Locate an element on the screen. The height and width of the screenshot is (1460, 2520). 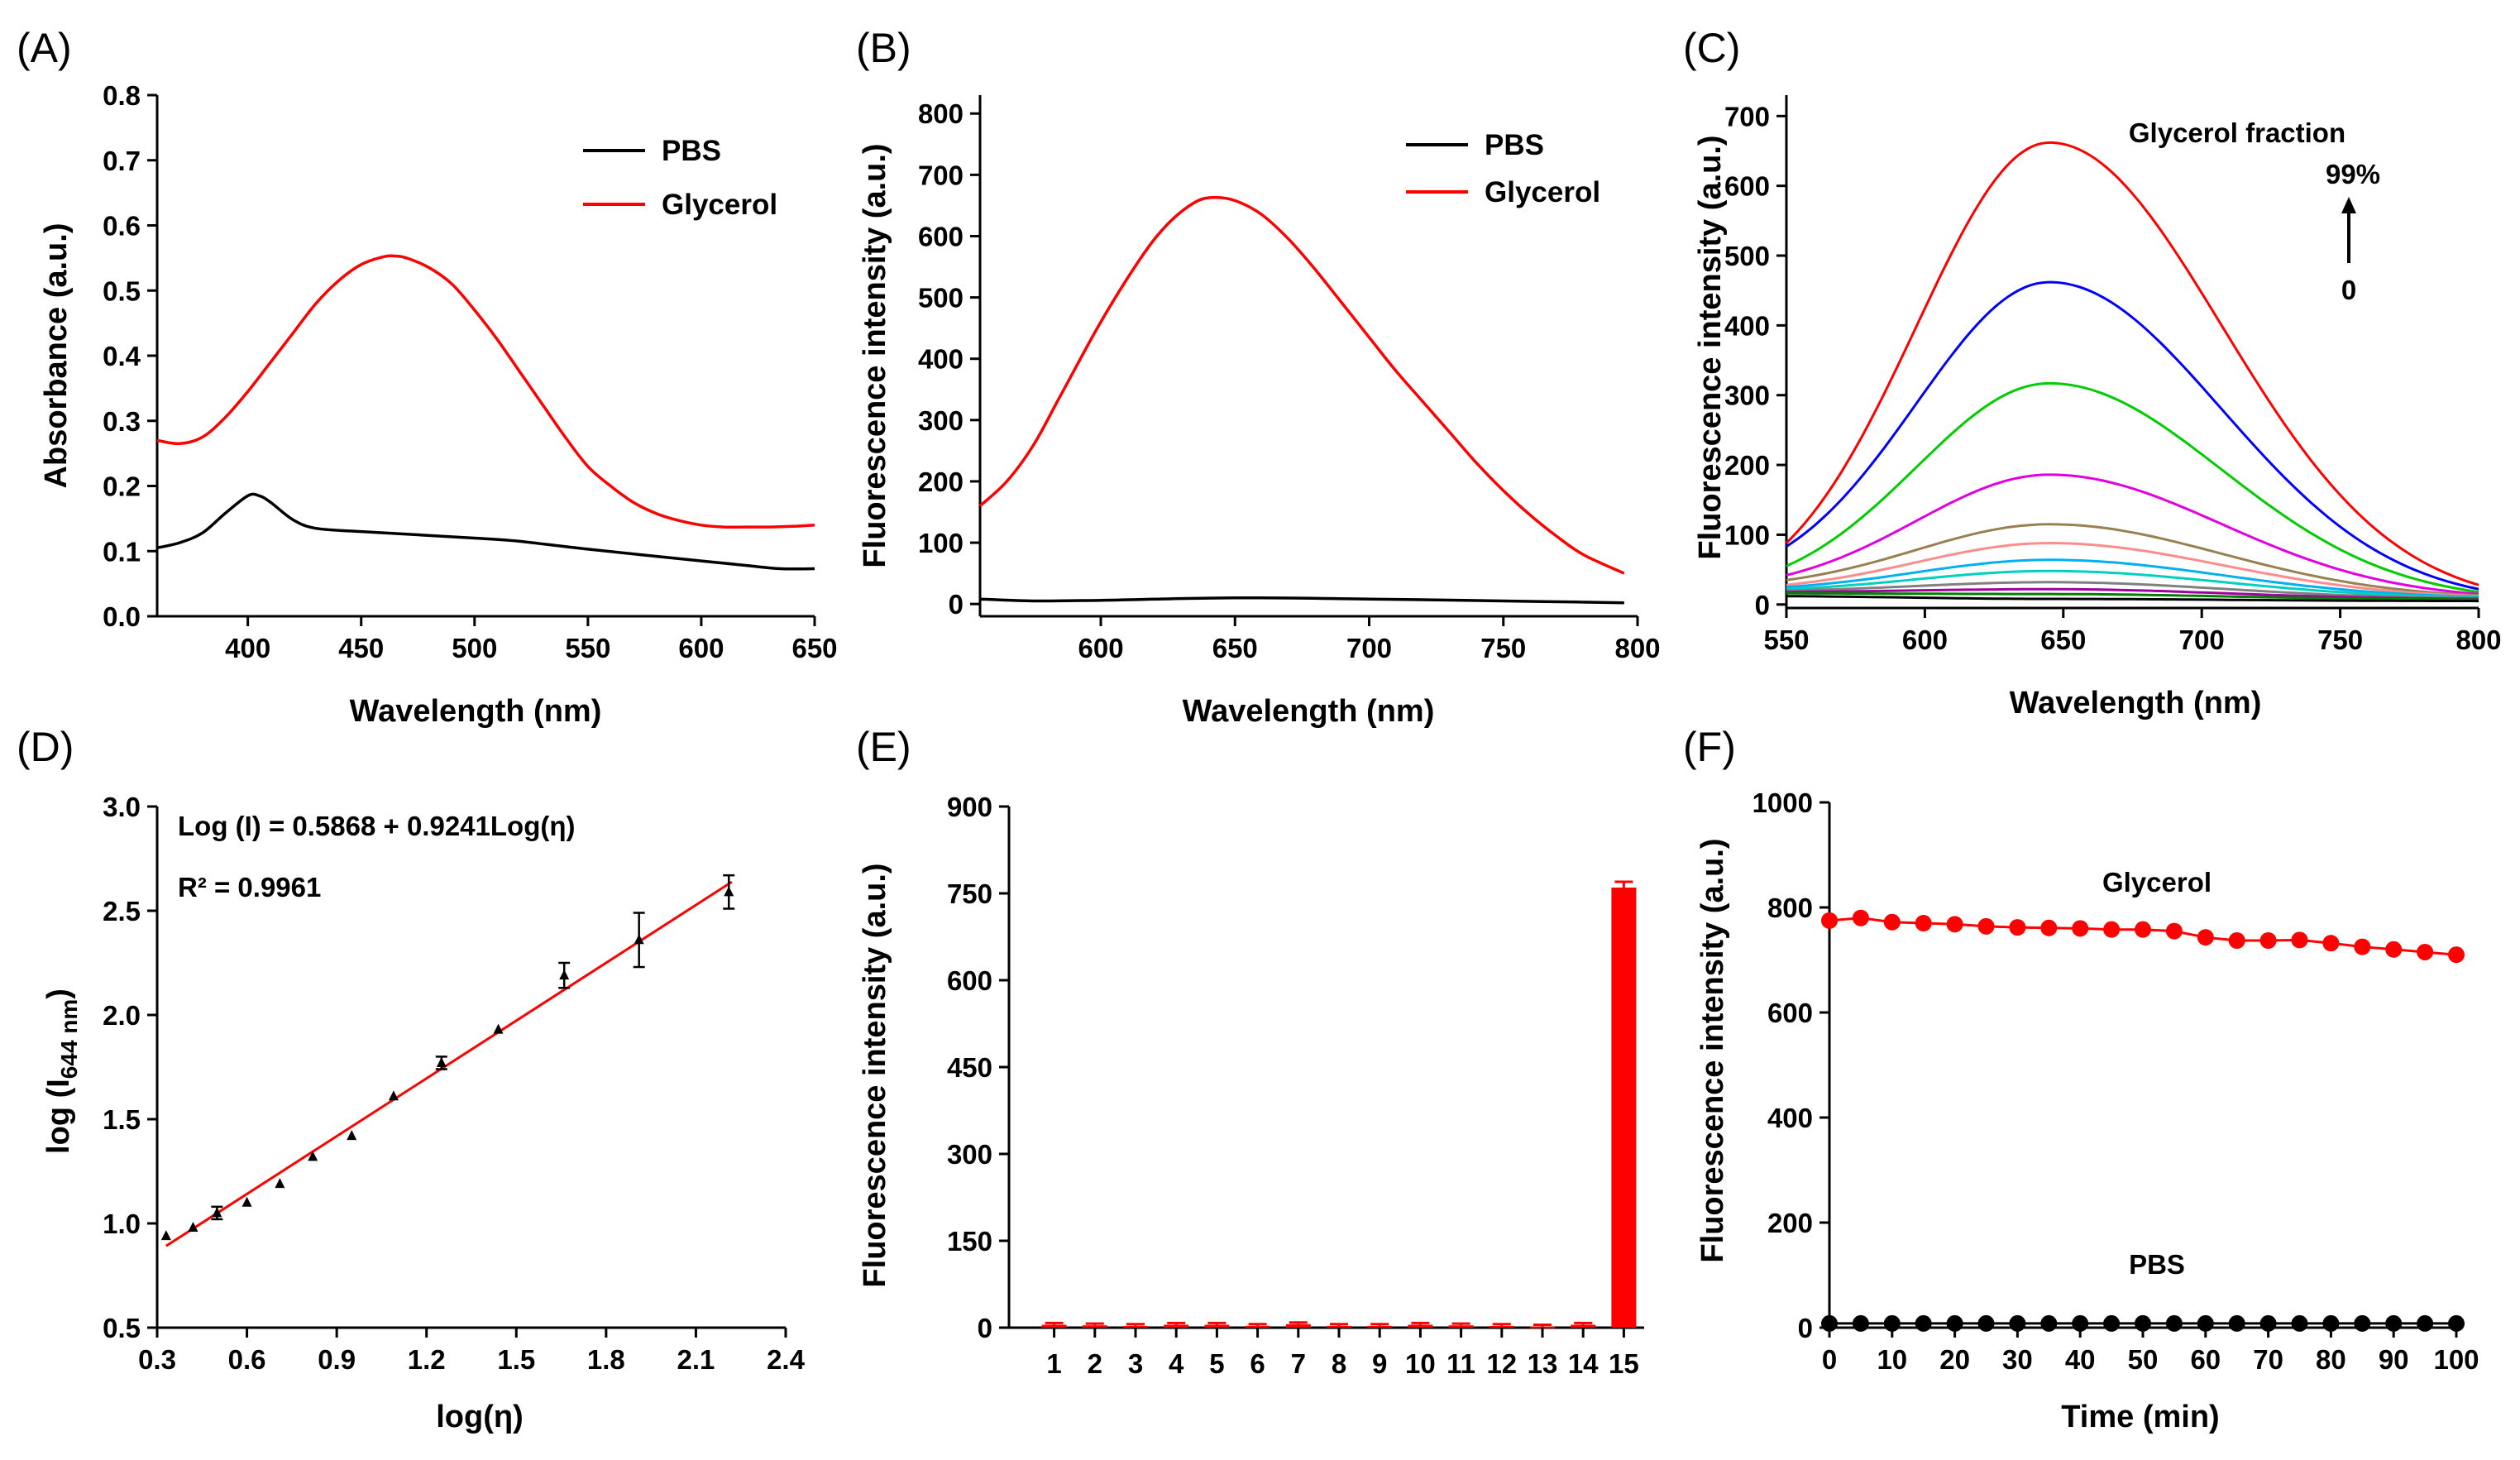
panel-d-fit-line is located at coordinates (449, 1063).